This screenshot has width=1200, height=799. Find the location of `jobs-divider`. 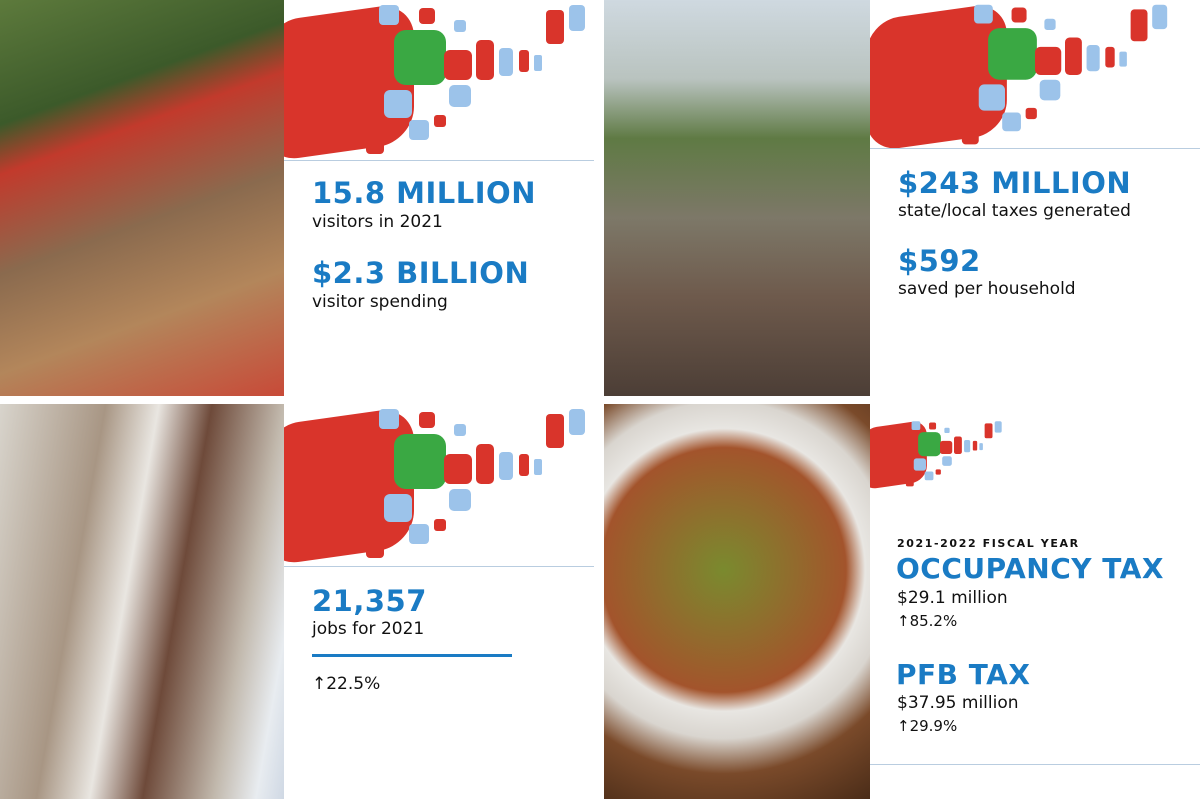

jobs-divider is located at coordinates (412, 655).